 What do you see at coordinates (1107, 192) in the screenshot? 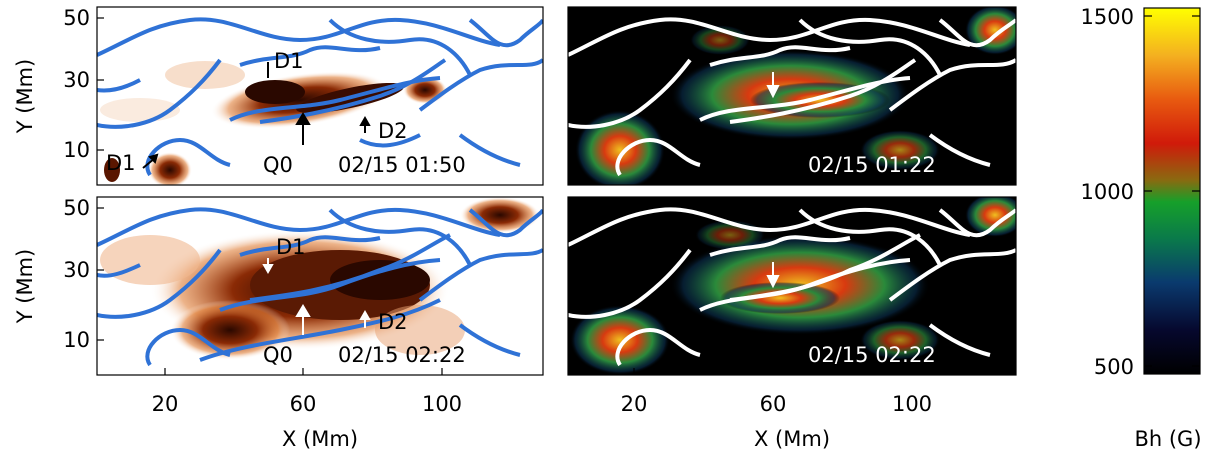
I see `colorbar-tick-label: 1000` at bounding box center [1107, 192].